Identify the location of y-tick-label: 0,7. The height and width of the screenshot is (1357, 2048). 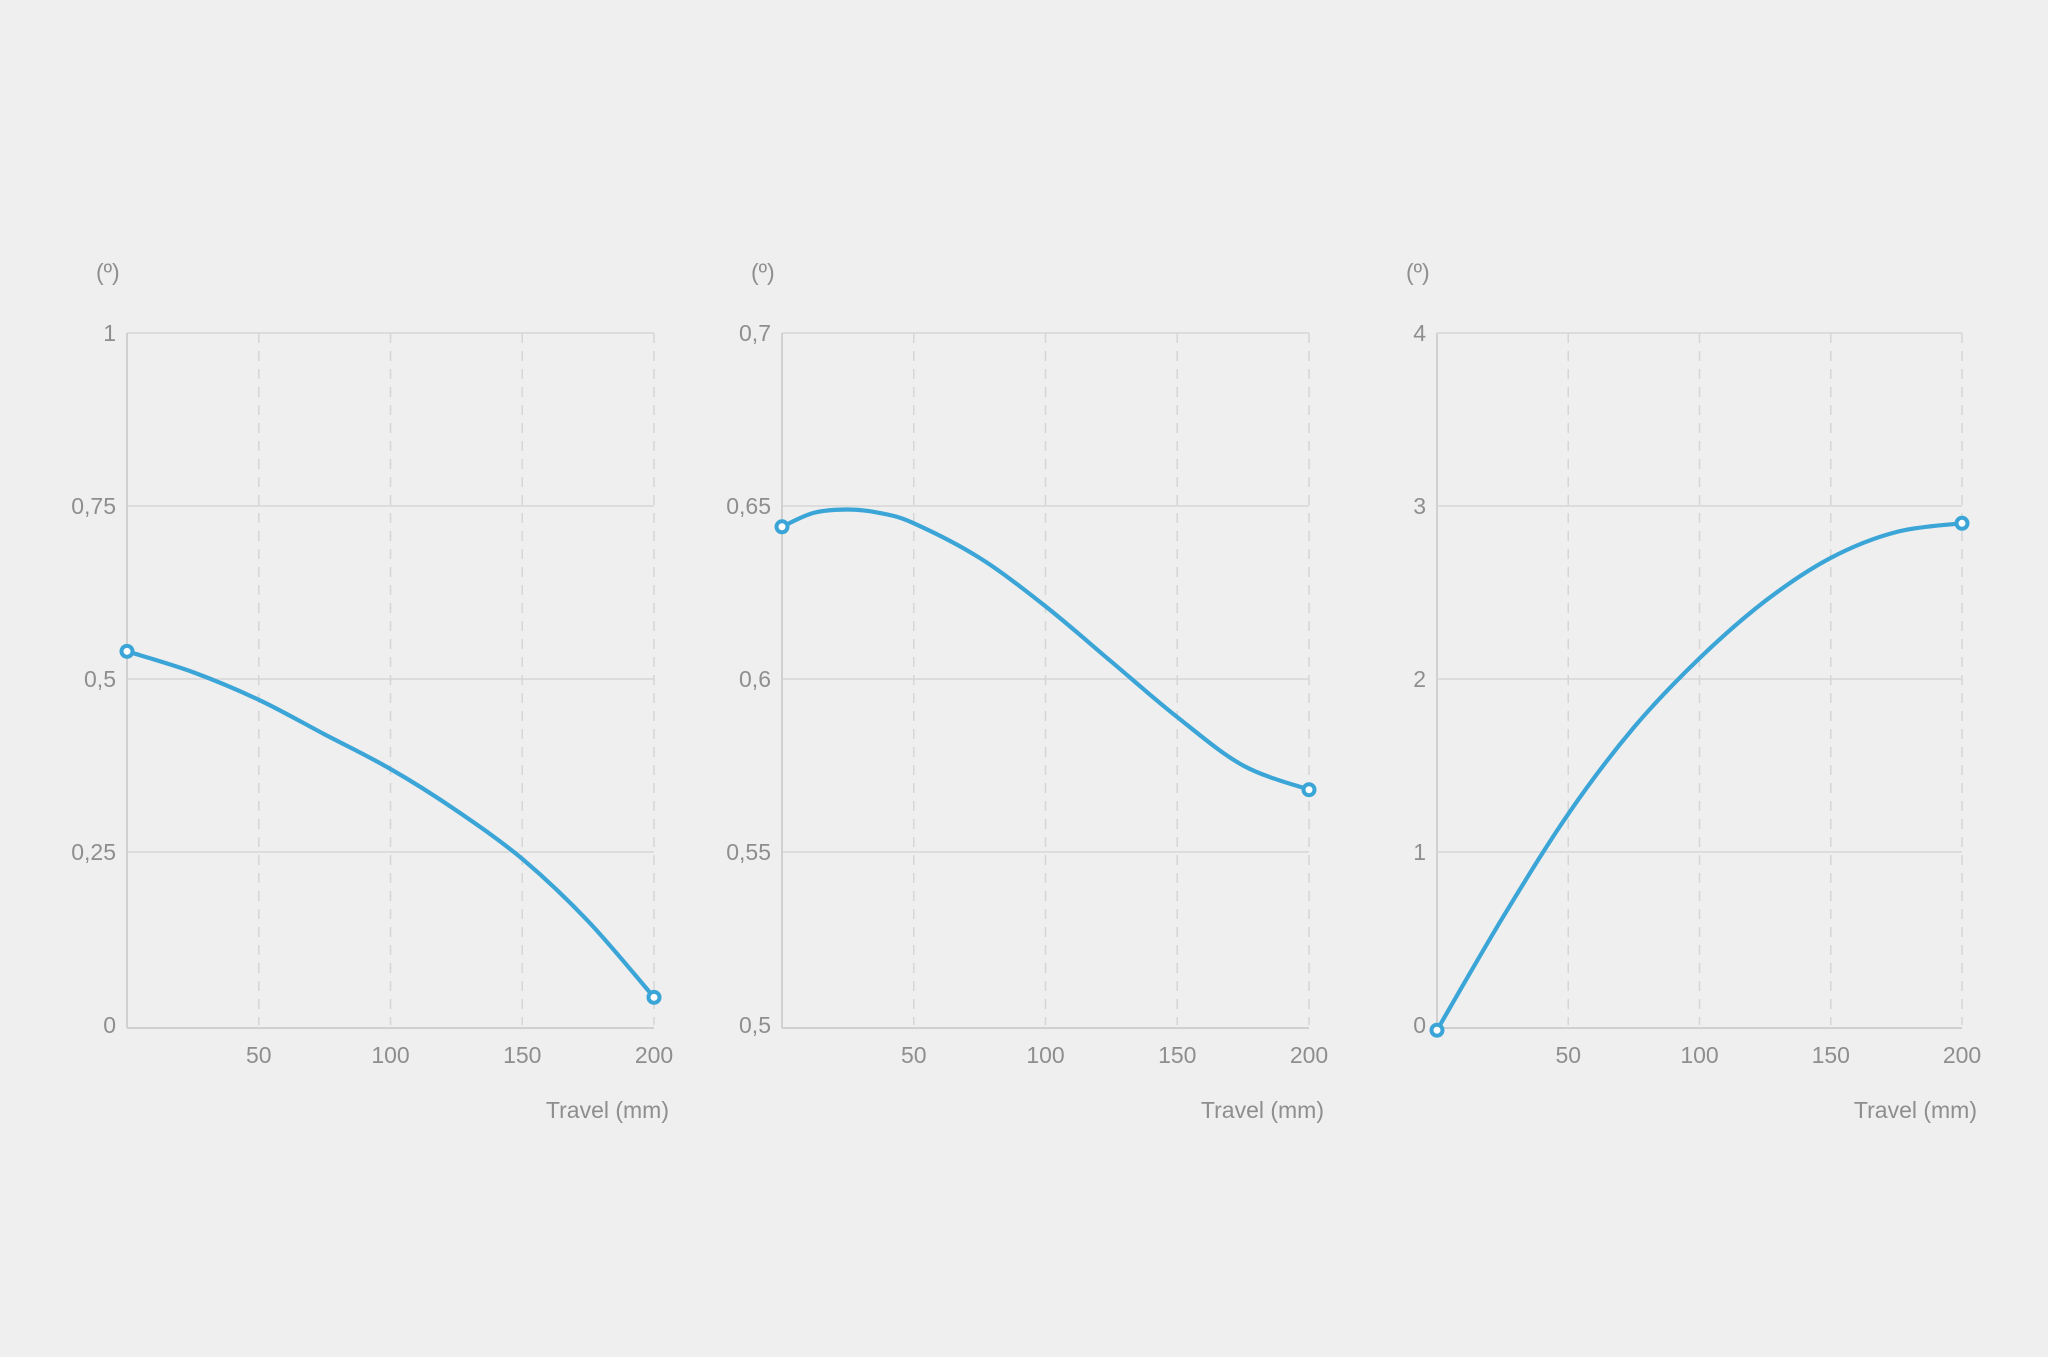
(755, 333).